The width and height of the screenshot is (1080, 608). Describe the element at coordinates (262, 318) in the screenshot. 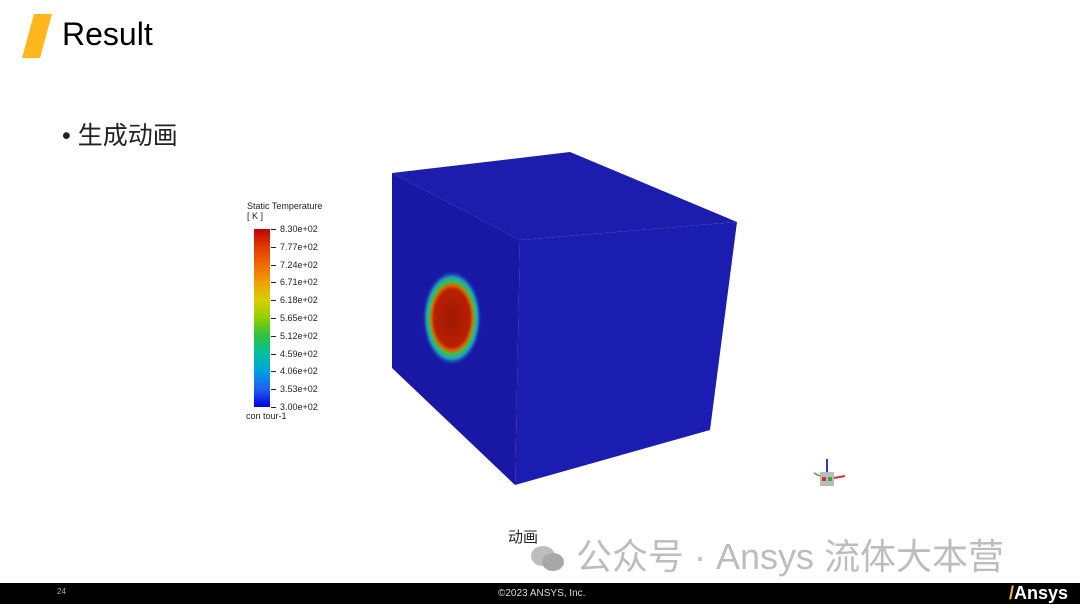

I see `colorbar` at that location.